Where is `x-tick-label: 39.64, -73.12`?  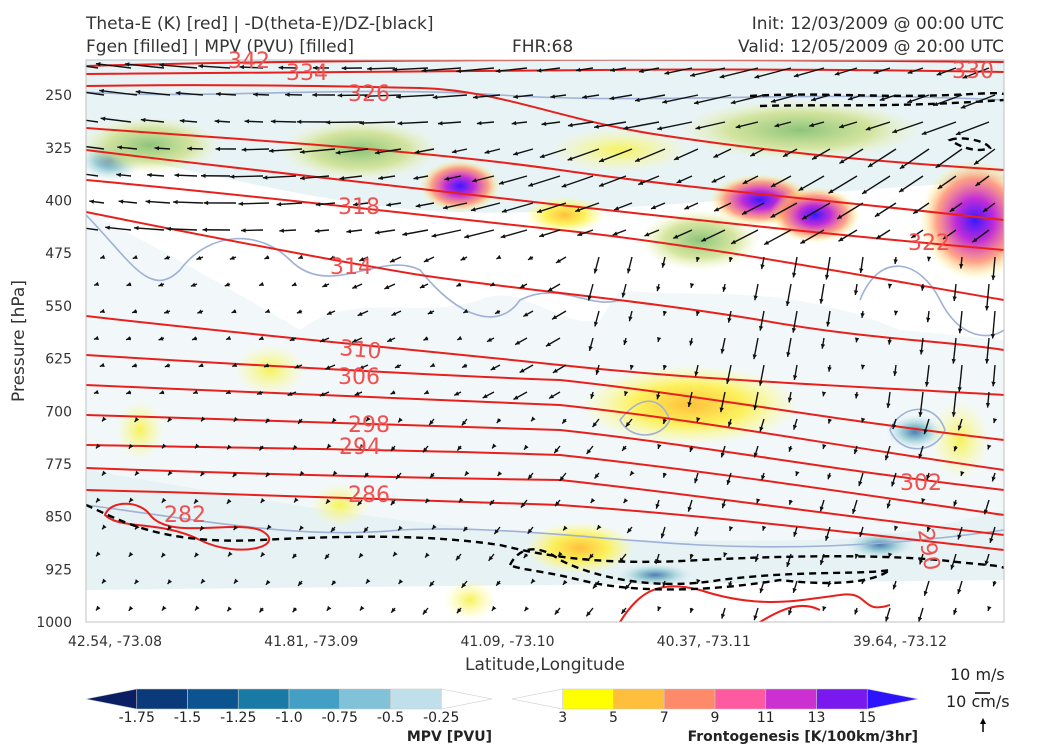
x-tick-label: 39.64, -73.12 is located at coordinates (900, 642).